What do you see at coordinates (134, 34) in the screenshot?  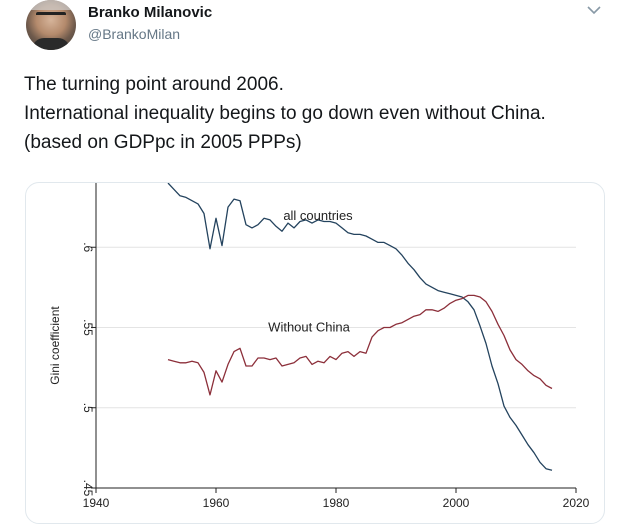 I see `author-handle: @BrankoMilan` at bounding box center [134, 34].